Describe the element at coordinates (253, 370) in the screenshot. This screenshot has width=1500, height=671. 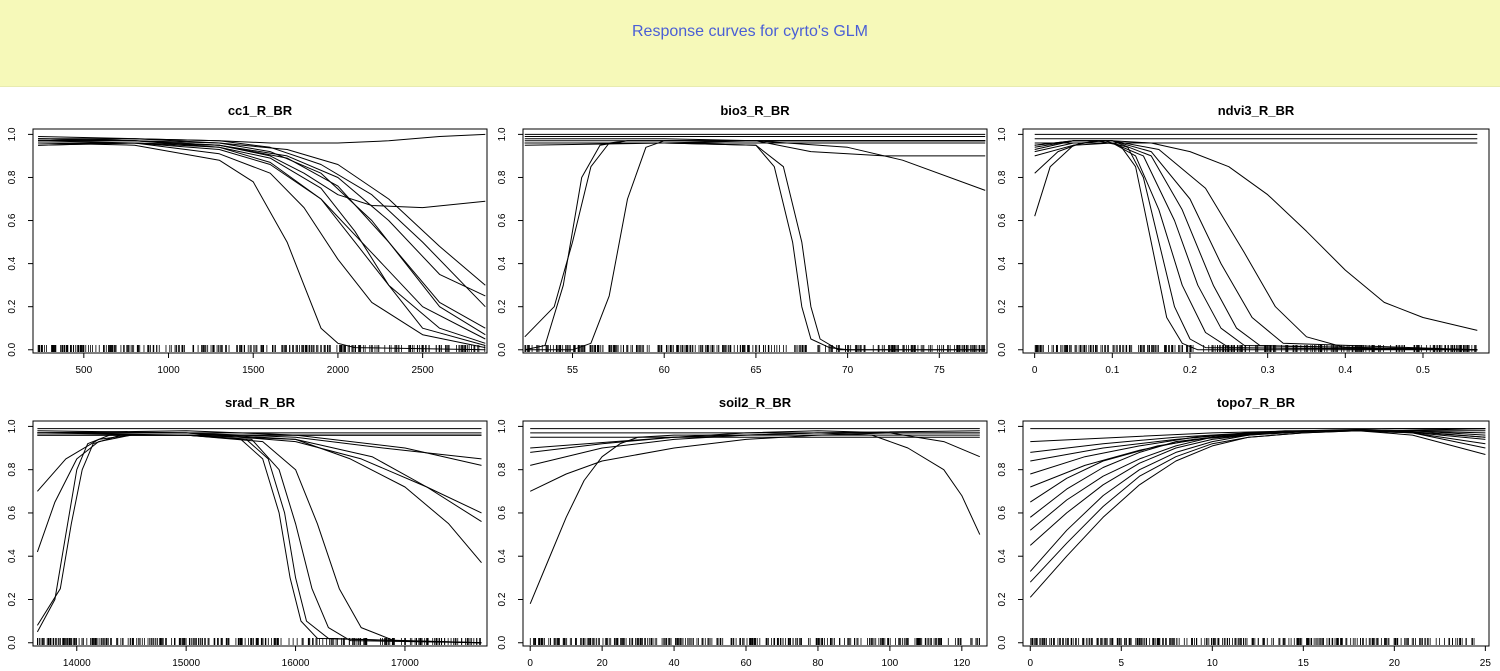
I see `x-tick-label: 1500` at that location.